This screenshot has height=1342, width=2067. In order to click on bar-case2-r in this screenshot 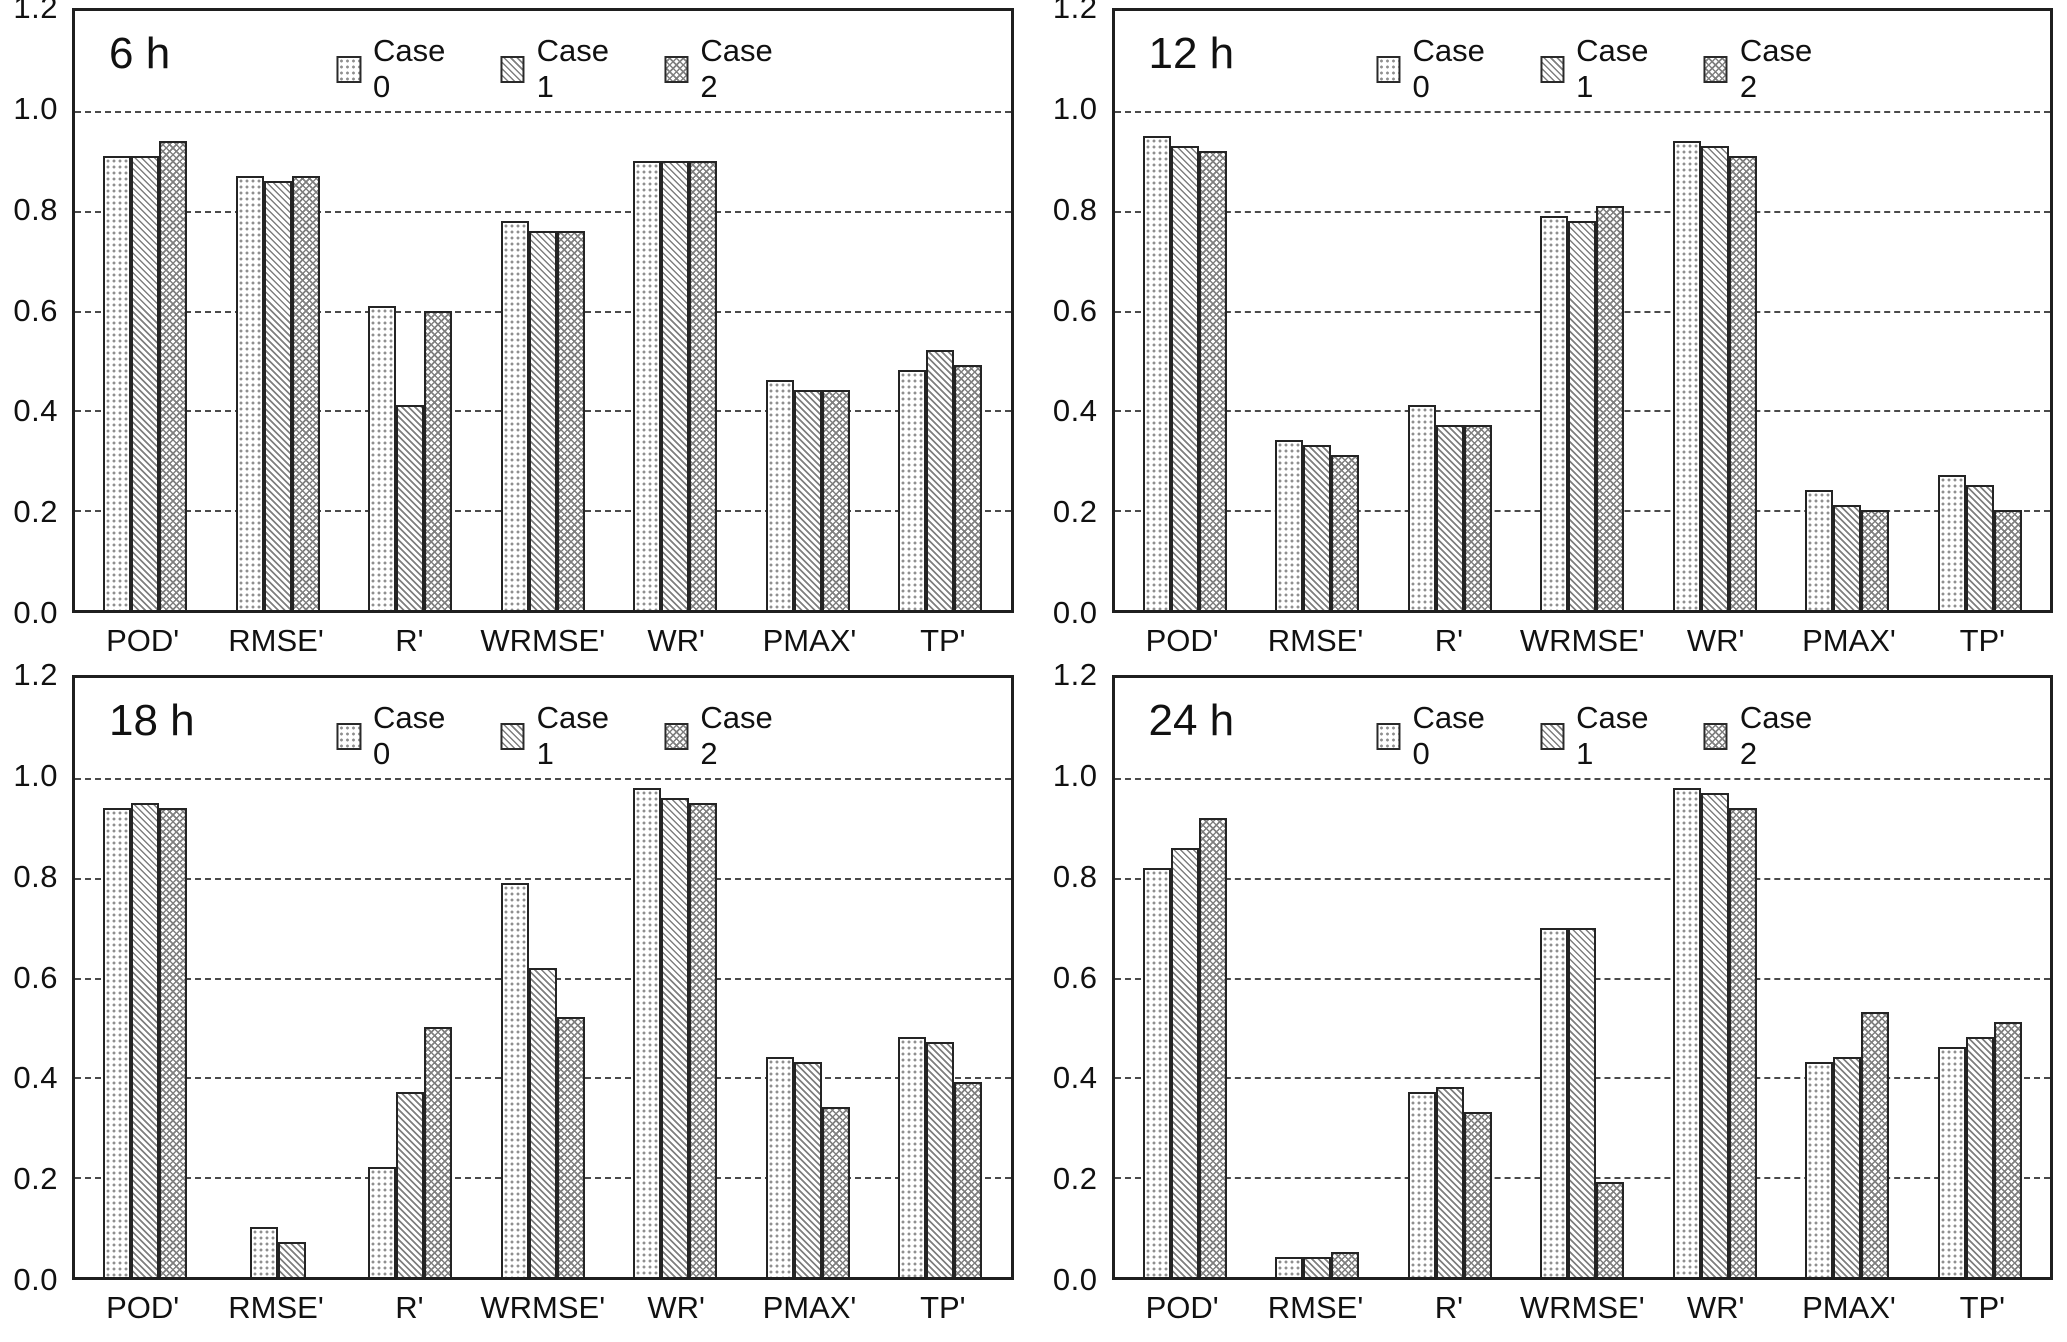, I will do `click(1477, 1194)`.